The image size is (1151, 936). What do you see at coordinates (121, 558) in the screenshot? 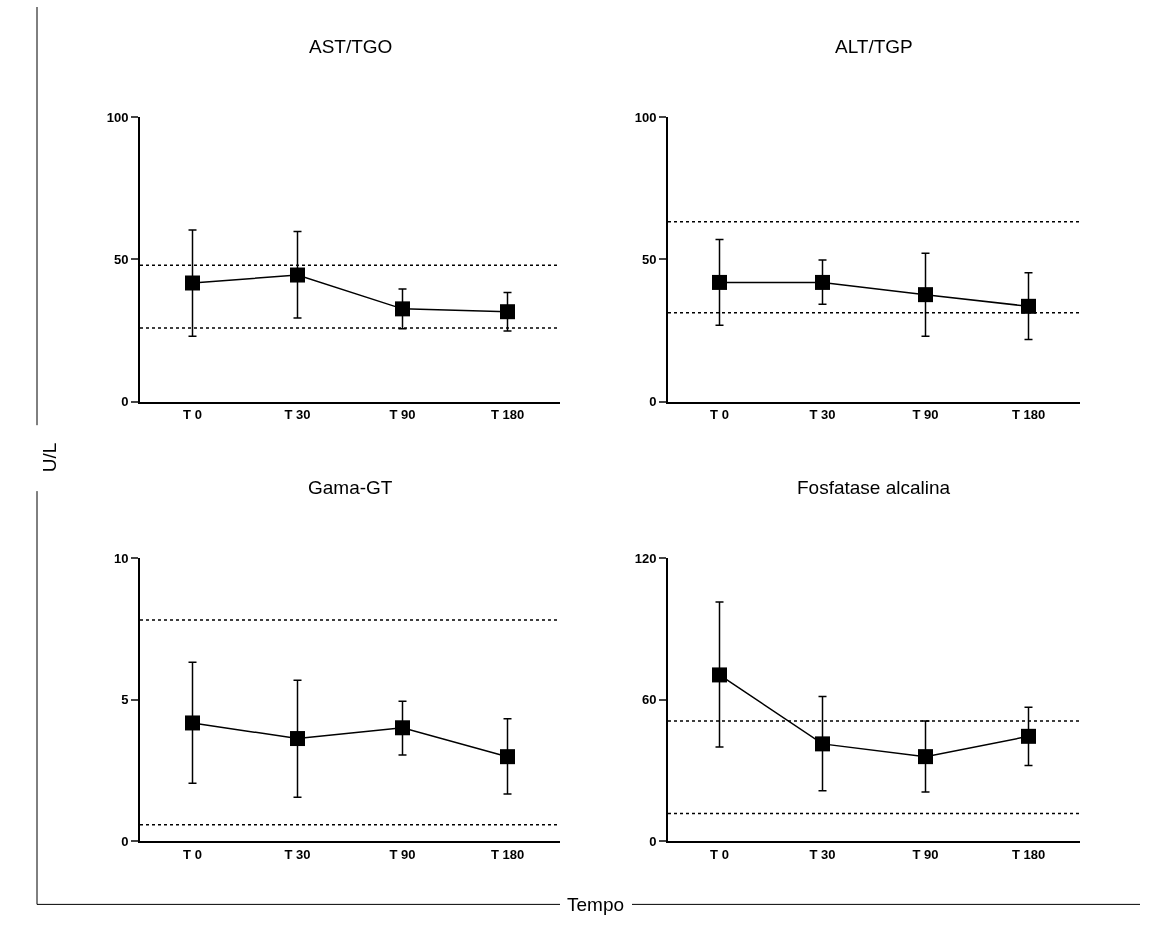
I see `y-tick-label: 10` at bounding box center [121, 558].